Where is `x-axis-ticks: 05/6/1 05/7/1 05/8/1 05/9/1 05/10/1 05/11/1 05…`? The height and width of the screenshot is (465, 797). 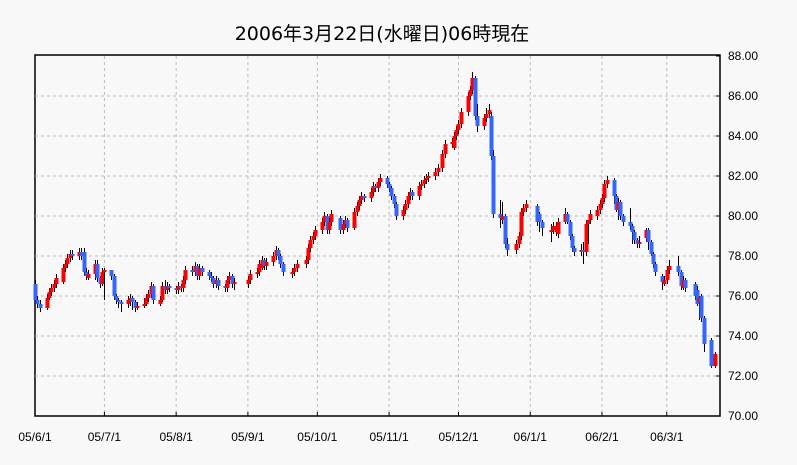
x-axis-ticks: 05/6/1 05/7/1 05/8/1 05/9/1 05/10/1 05/11/1 05… is located at coordinates (351, 428).